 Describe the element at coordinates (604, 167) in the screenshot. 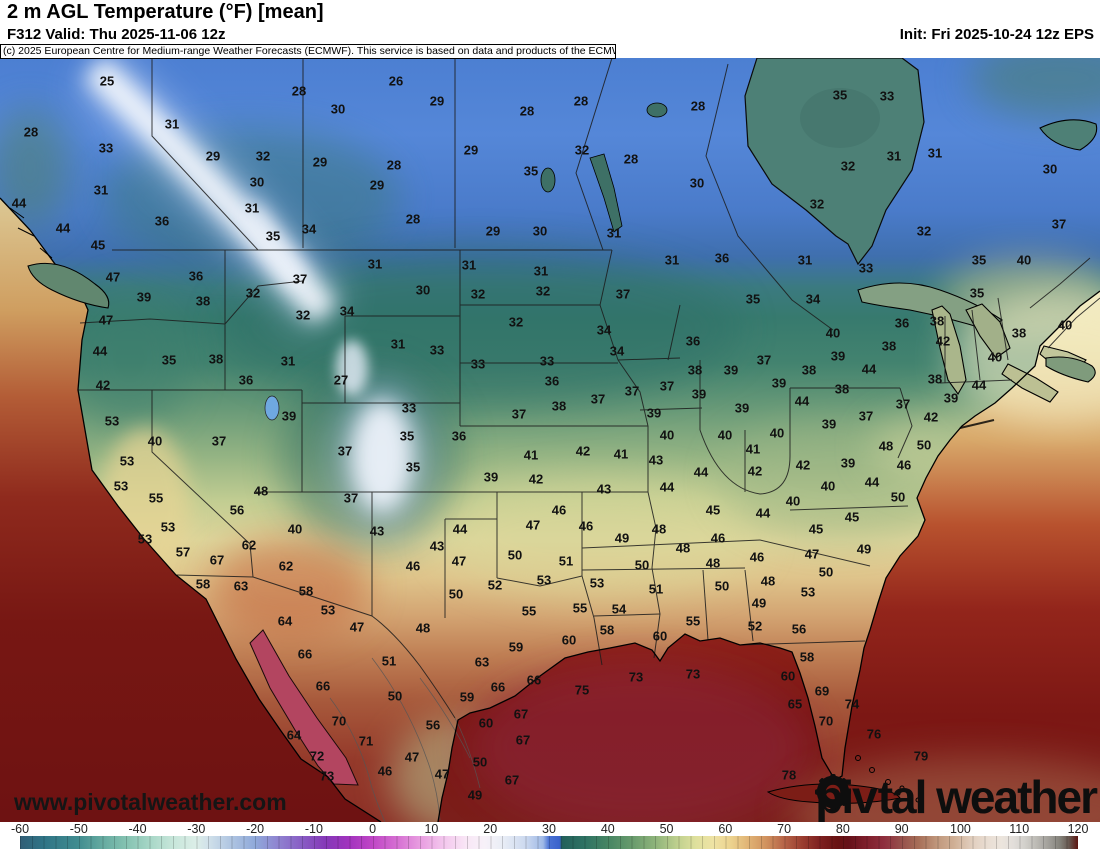

I see `manitoba-lakes` at that location.